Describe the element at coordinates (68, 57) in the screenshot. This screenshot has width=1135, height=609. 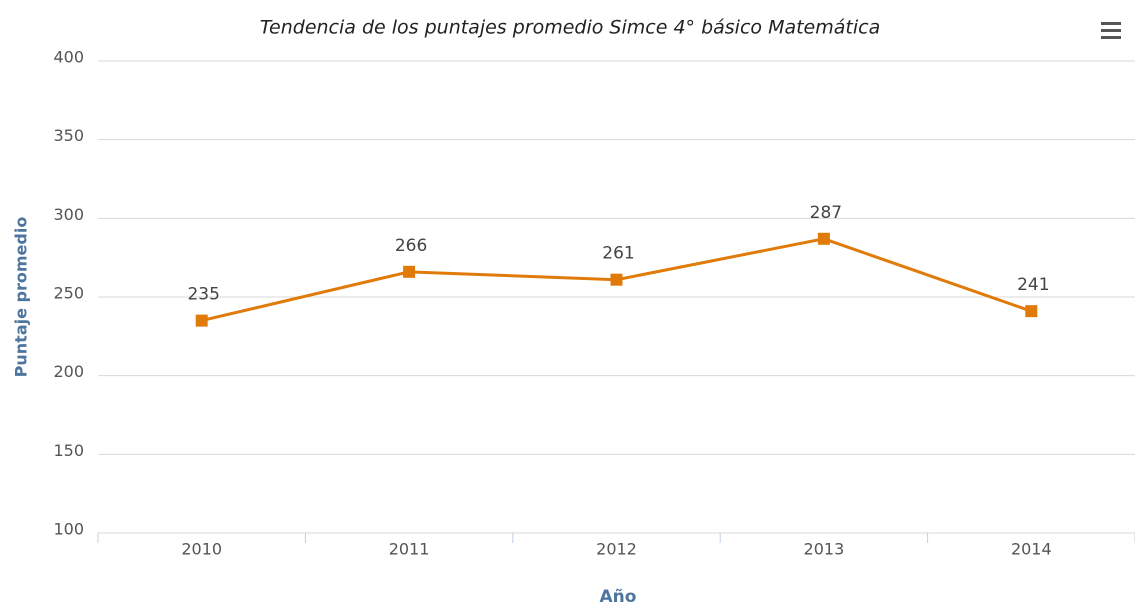
I see `y-tick-label: 400` at that location.